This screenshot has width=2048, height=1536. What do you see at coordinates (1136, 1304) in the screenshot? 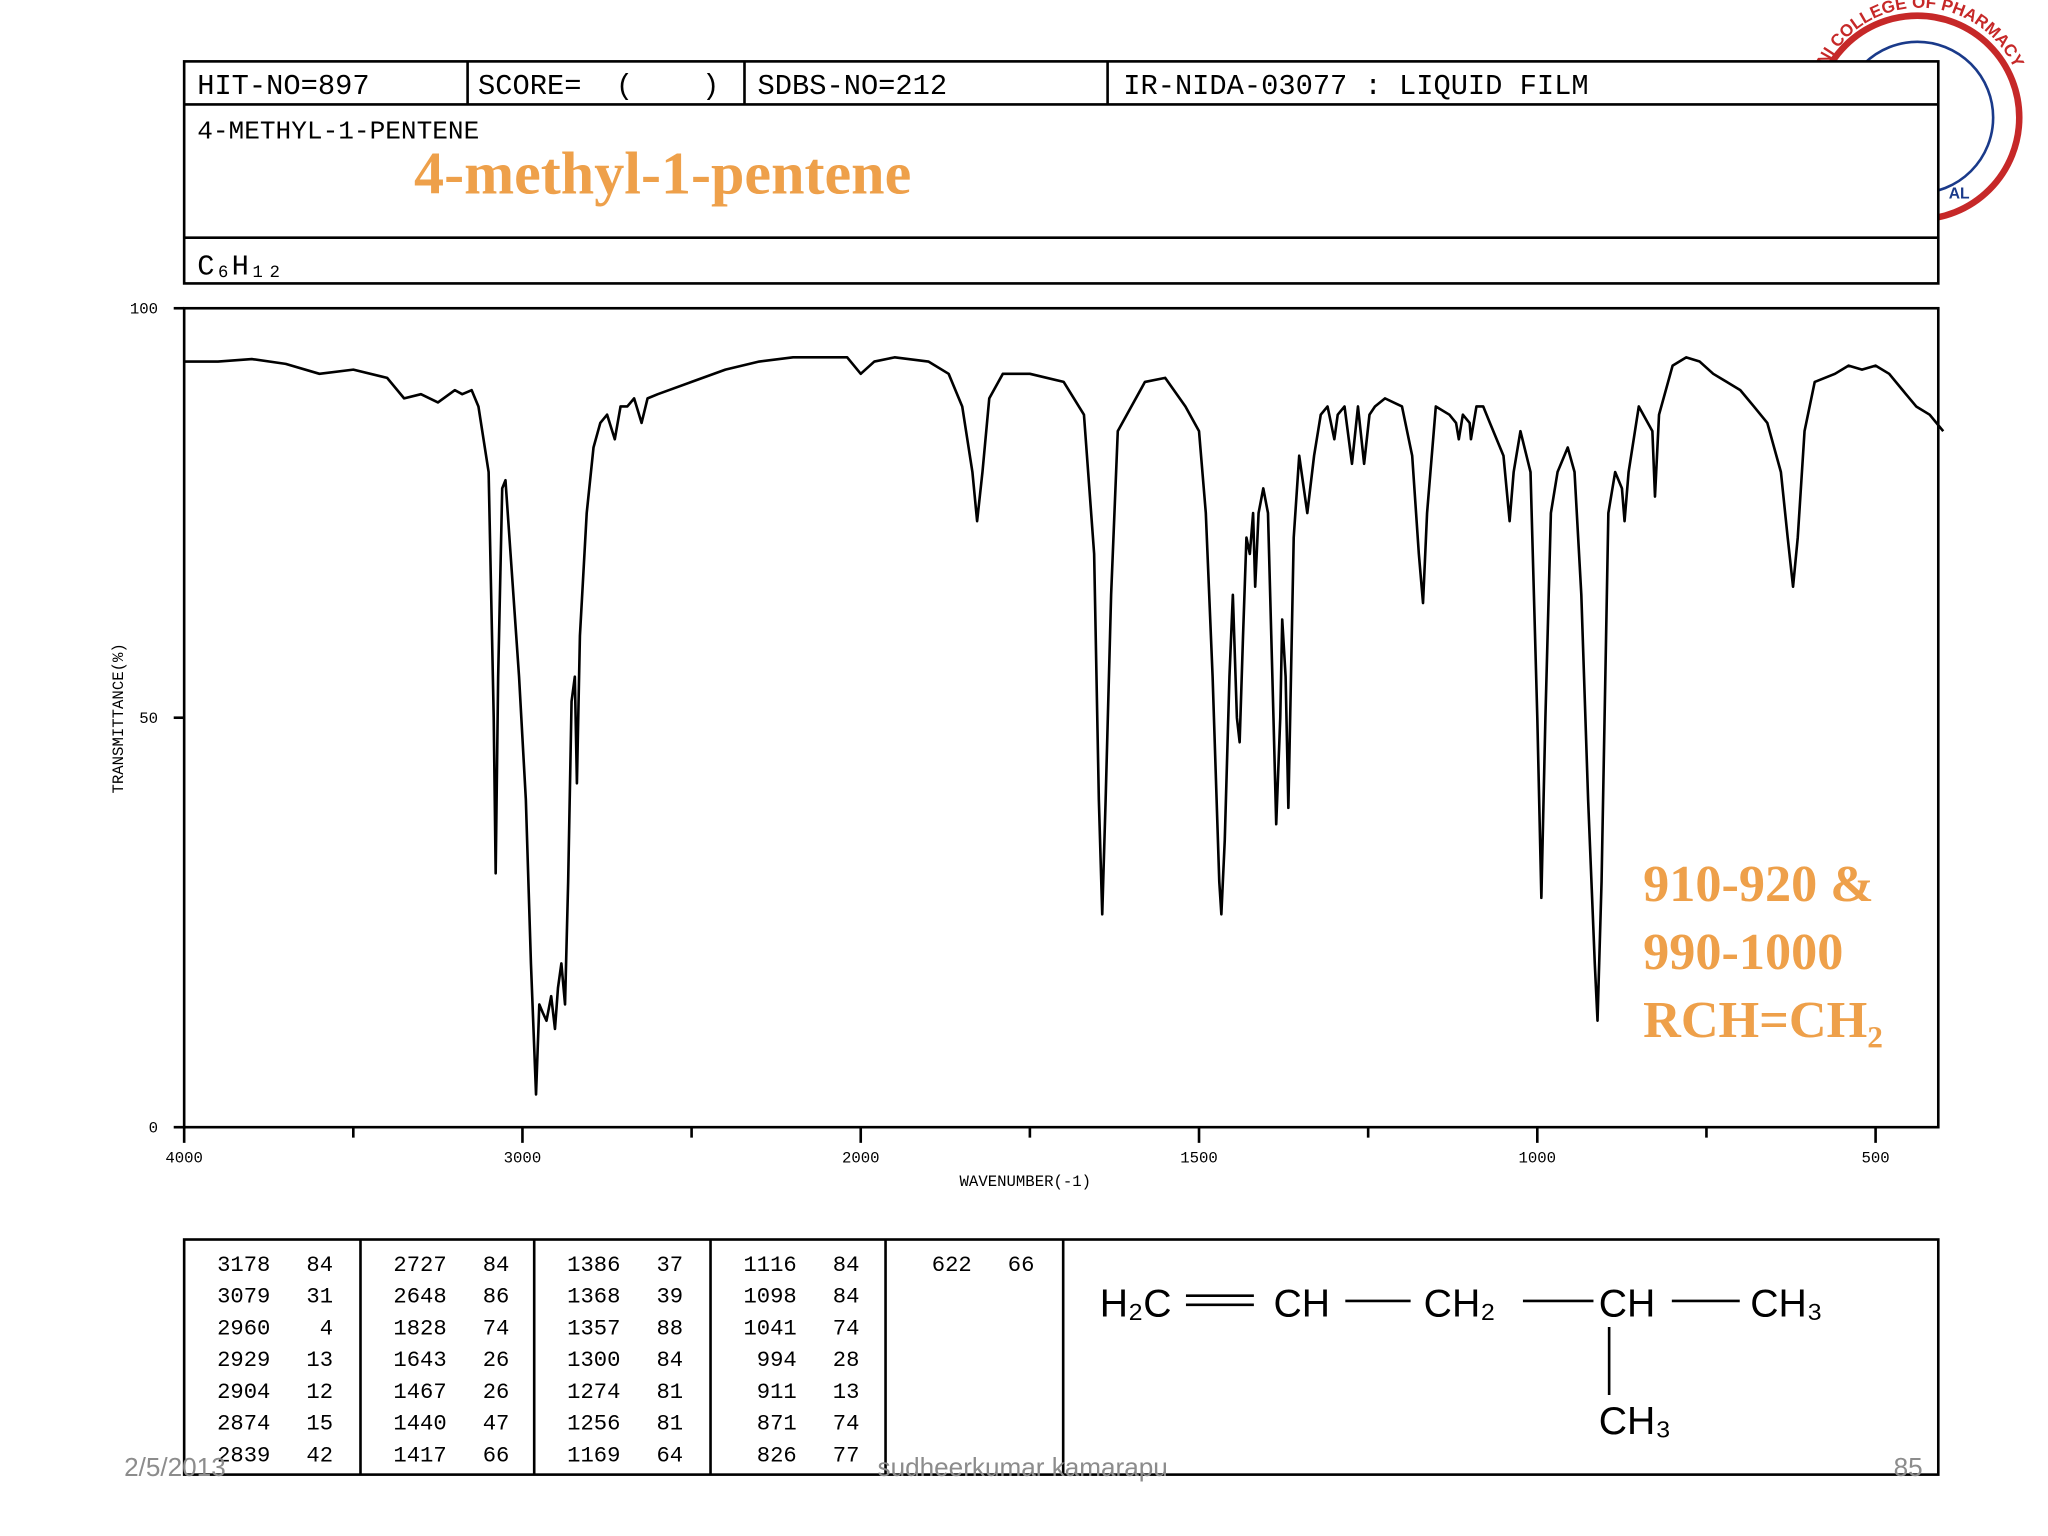
I see `atom: H₂C` at bounding box center [1136, 1304].